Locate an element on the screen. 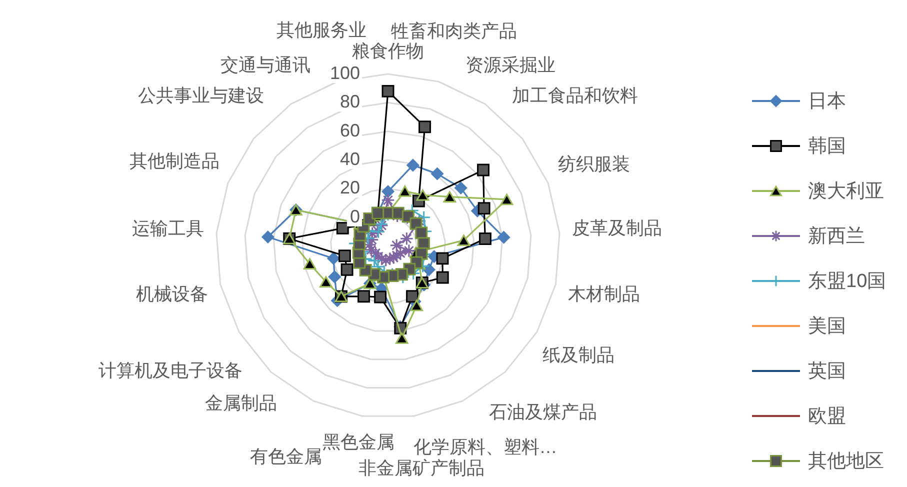 The width and height of the screenshot is (907, 487). spoke-label: 计算机及电子设备 is located at coordinates (170, 370).